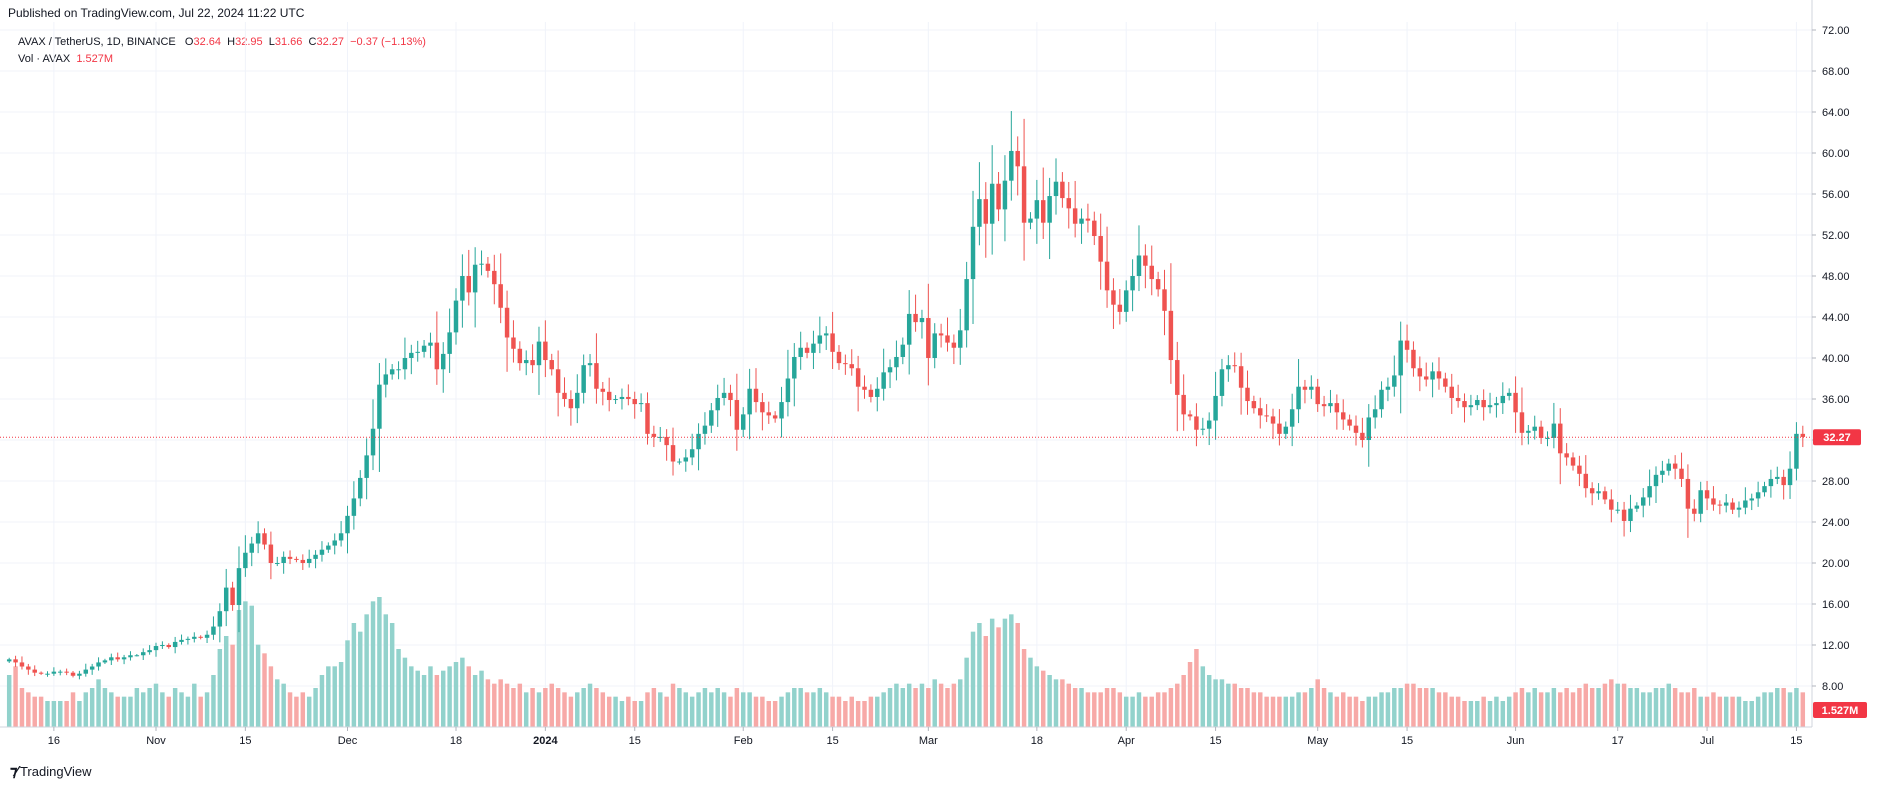  What do you see at coordinates (189, 42) in the screenshot?
I see `open-key: O` at bounding box center [189, 42].